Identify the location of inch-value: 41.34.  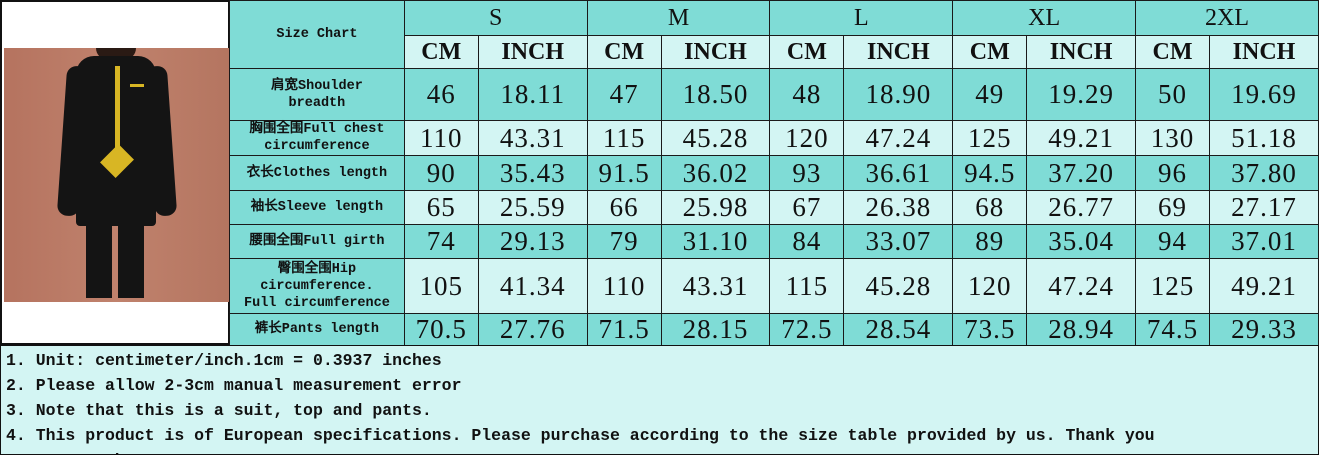
(532, 286).